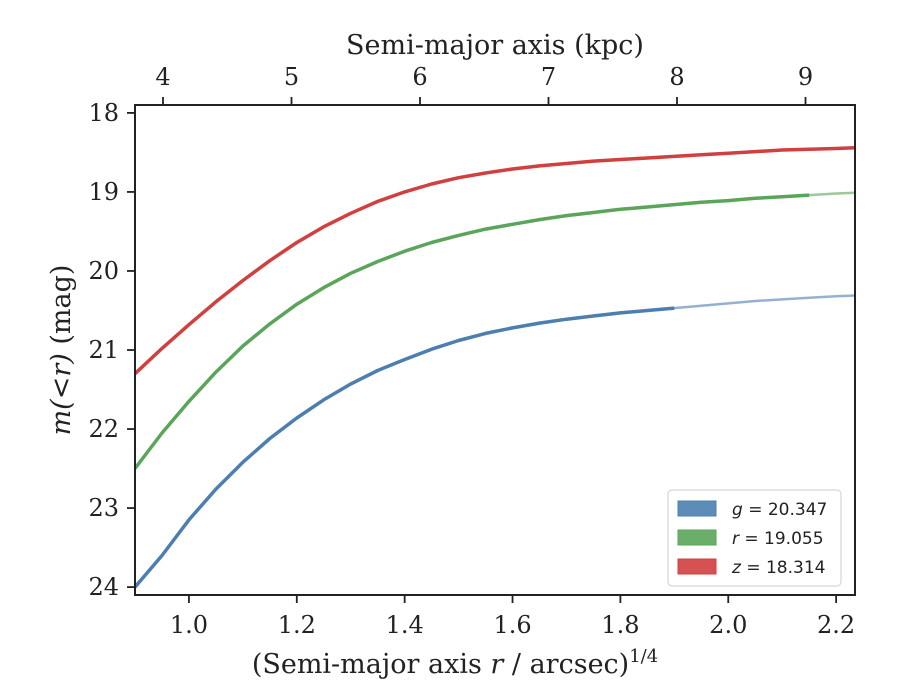  What do you see at coordinates (736, 568) in the screenshot?
I see `legend-var: z` at bounding box center [736, 568].